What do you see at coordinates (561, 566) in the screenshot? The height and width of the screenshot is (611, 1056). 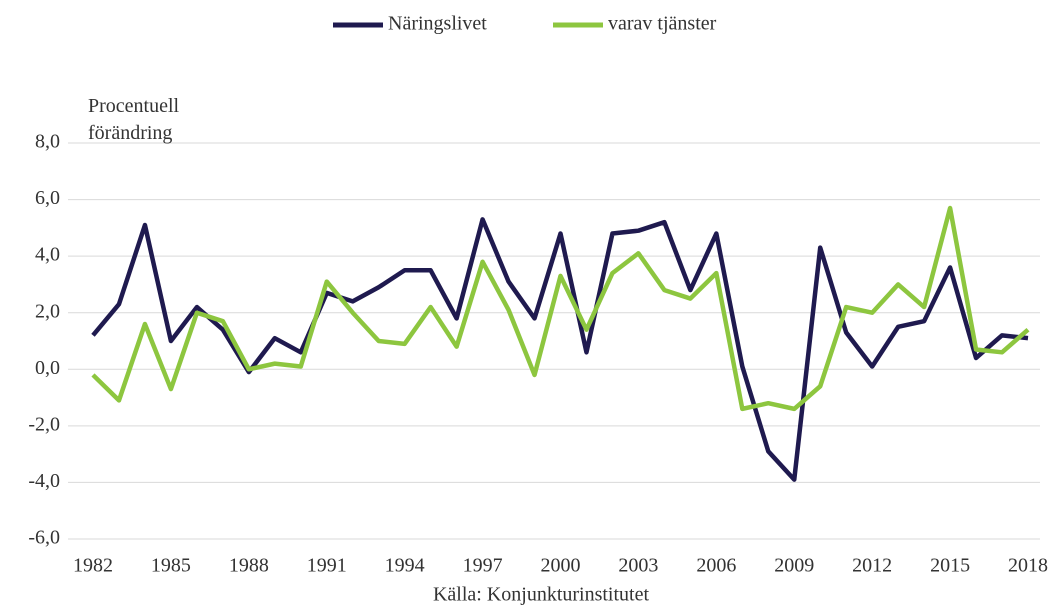 I see `x-tick-label: 2000` at bounding box center [561, 566].